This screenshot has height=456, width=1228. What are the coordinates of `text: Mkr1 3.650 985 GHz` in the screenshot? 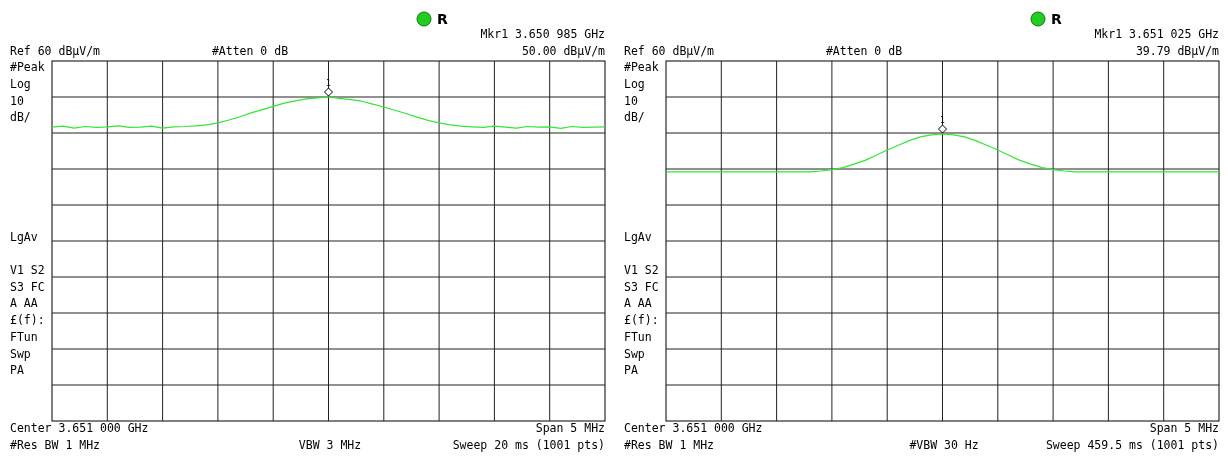 It's located at (542, 34).